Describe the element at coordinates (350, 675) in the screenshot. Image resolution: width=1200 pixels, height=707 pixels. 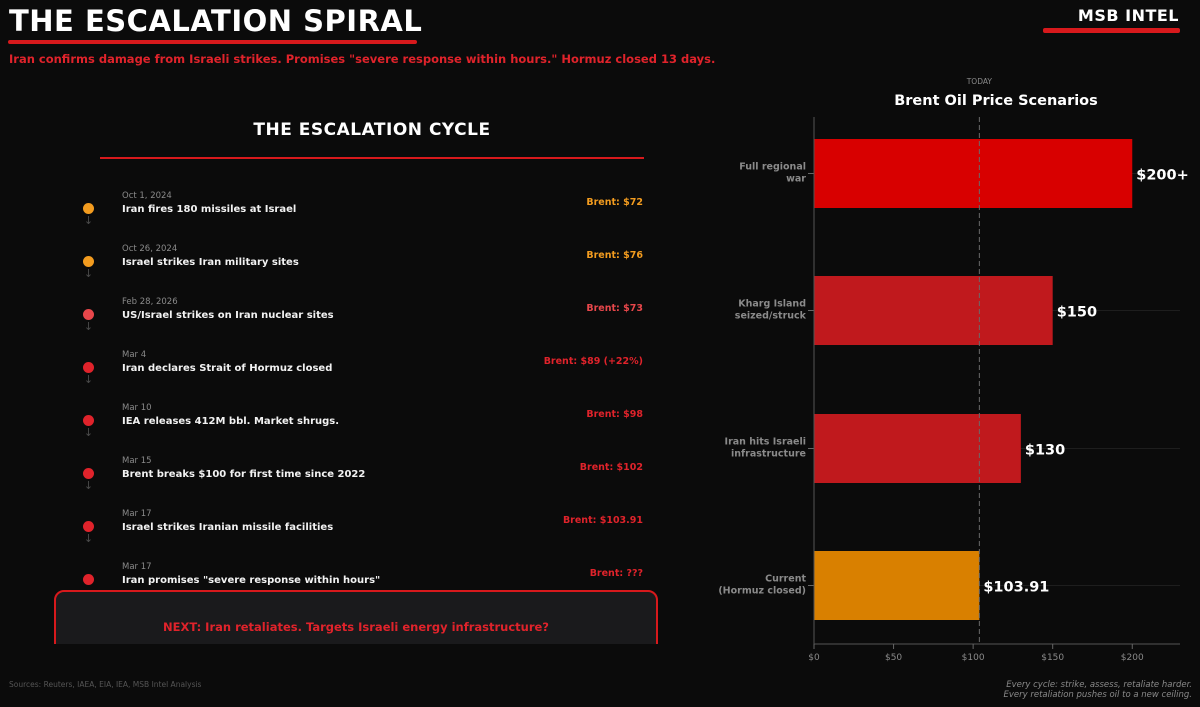
I see `bottom-band` at that location.